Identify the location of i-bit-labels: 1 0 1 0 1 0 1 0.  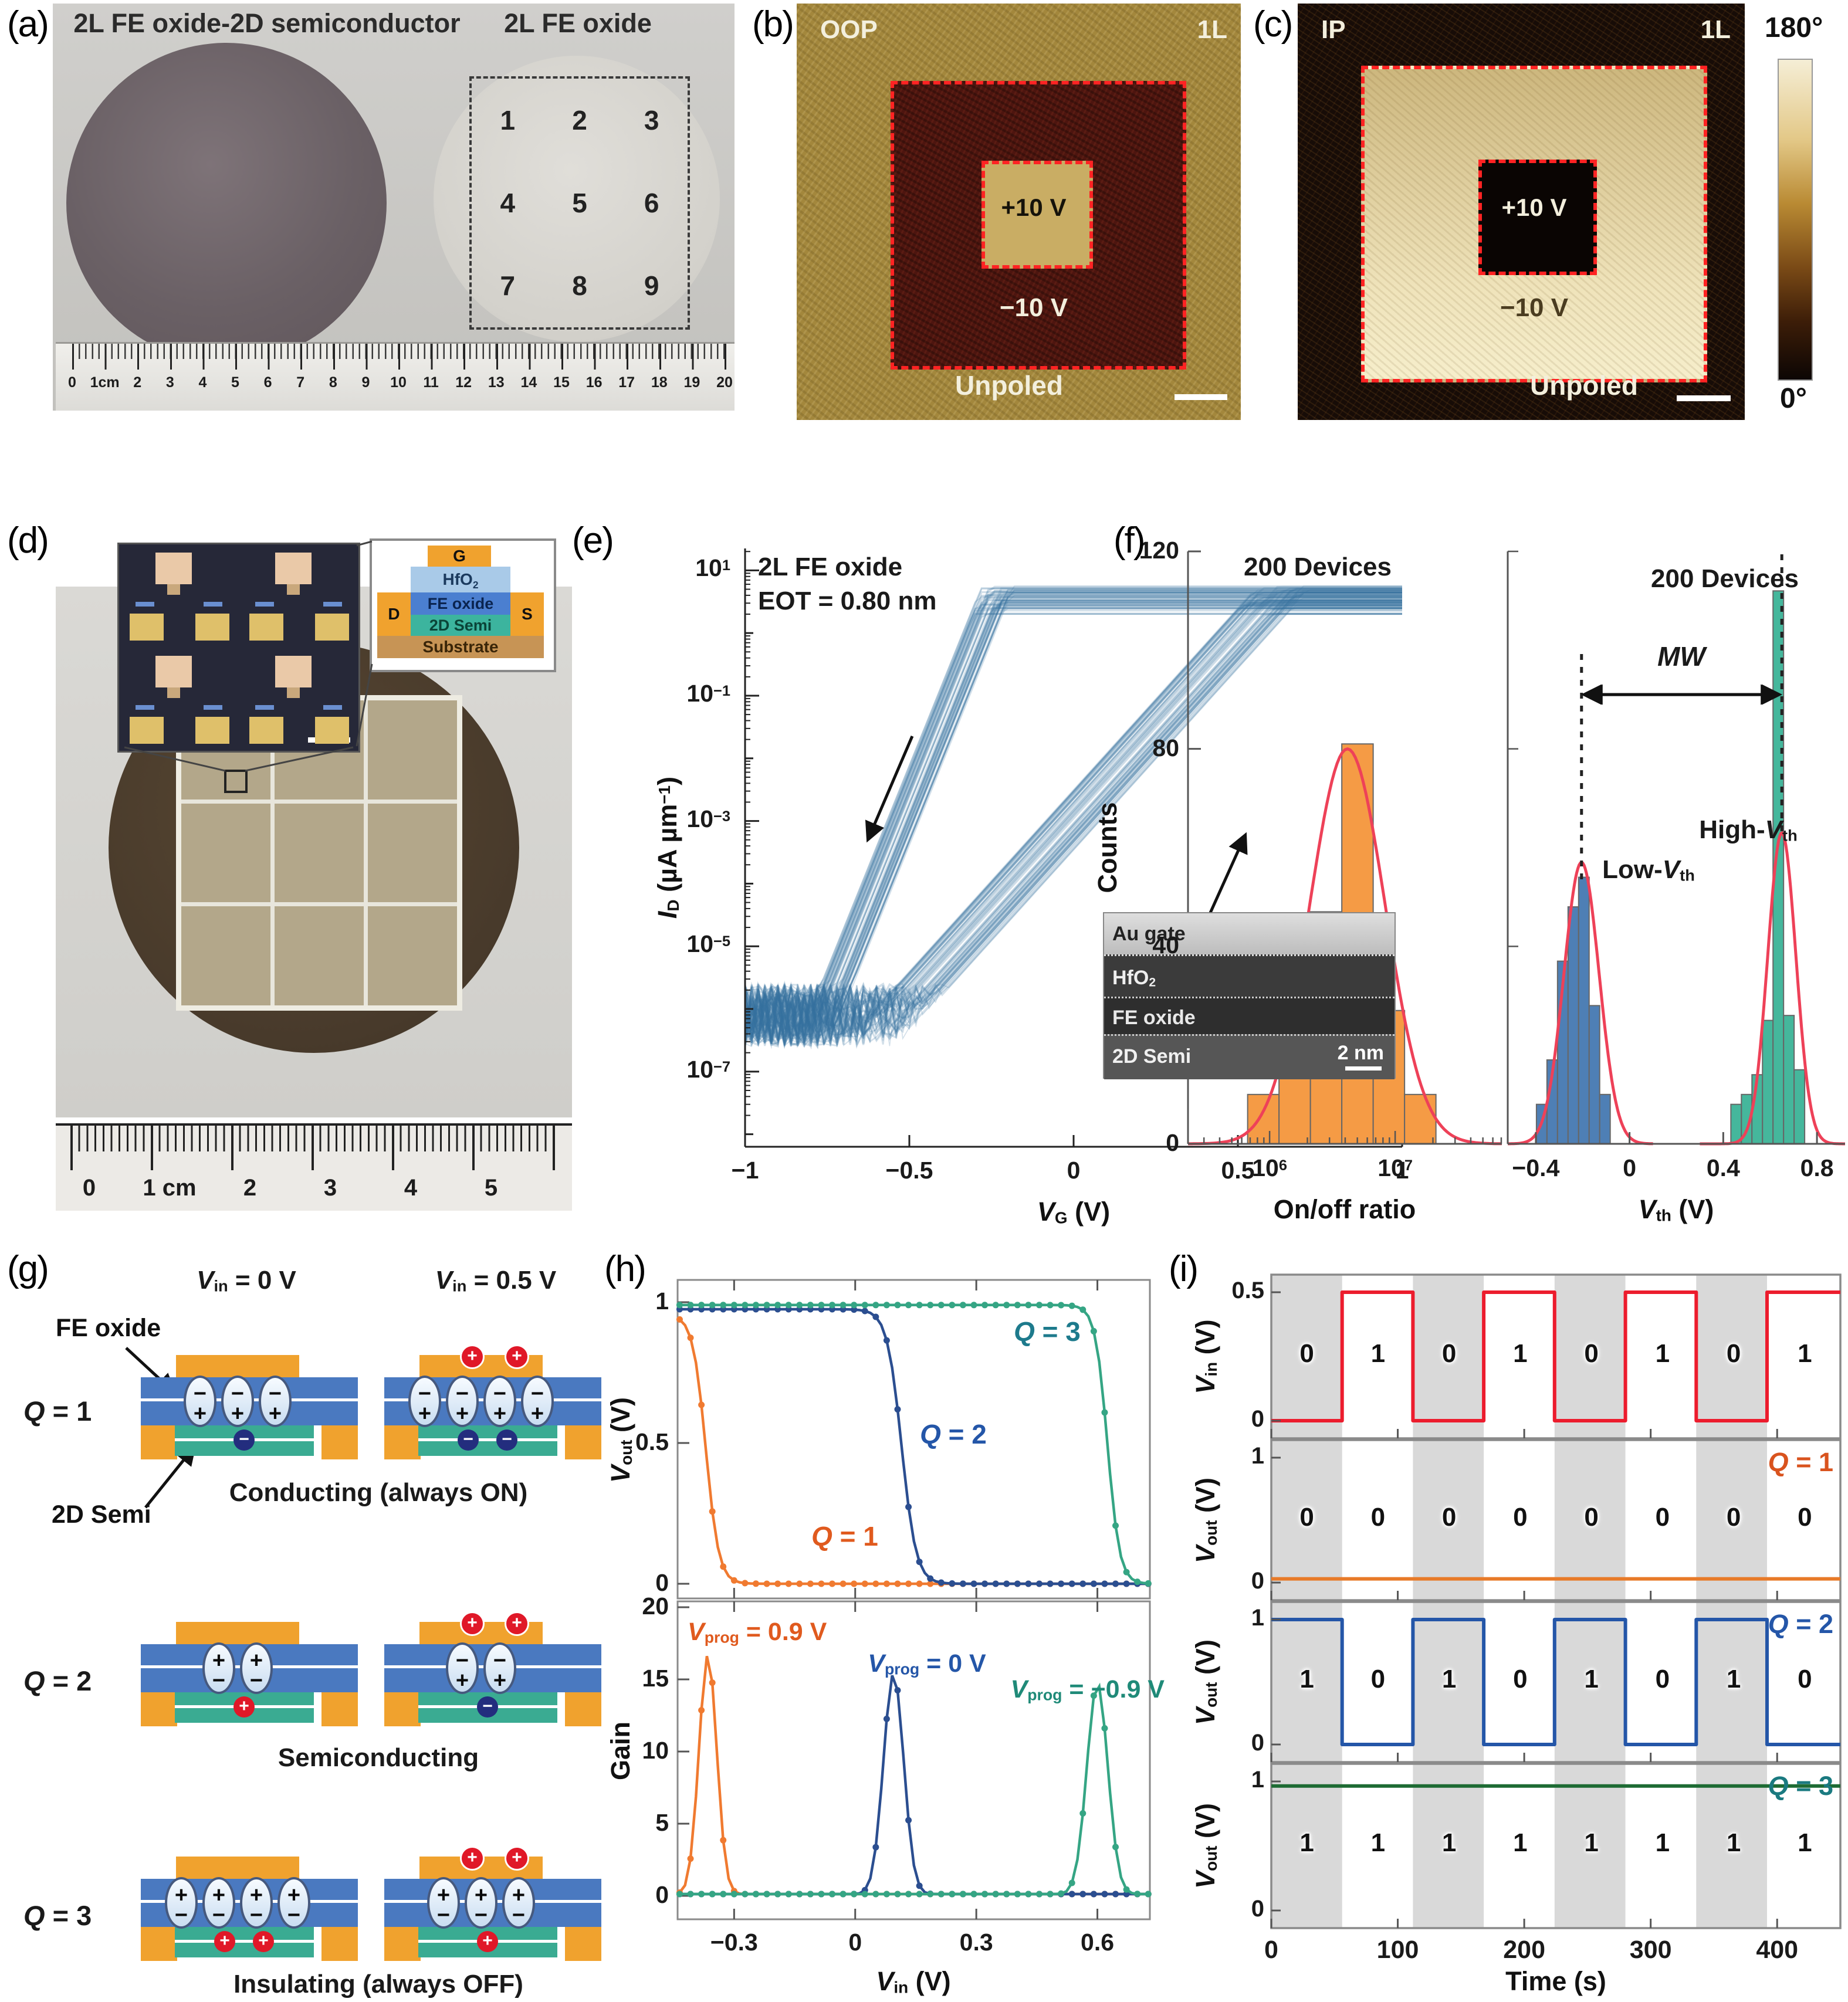
(1555, 1680).